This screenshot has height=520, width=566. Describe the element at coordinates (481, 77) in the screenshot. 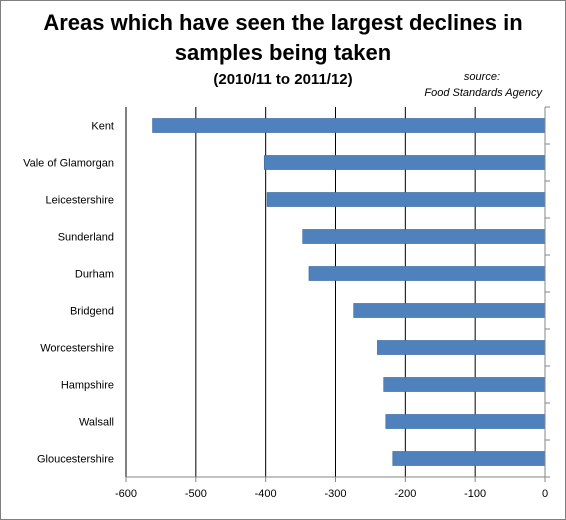

I see `source-label: source:` at that location.